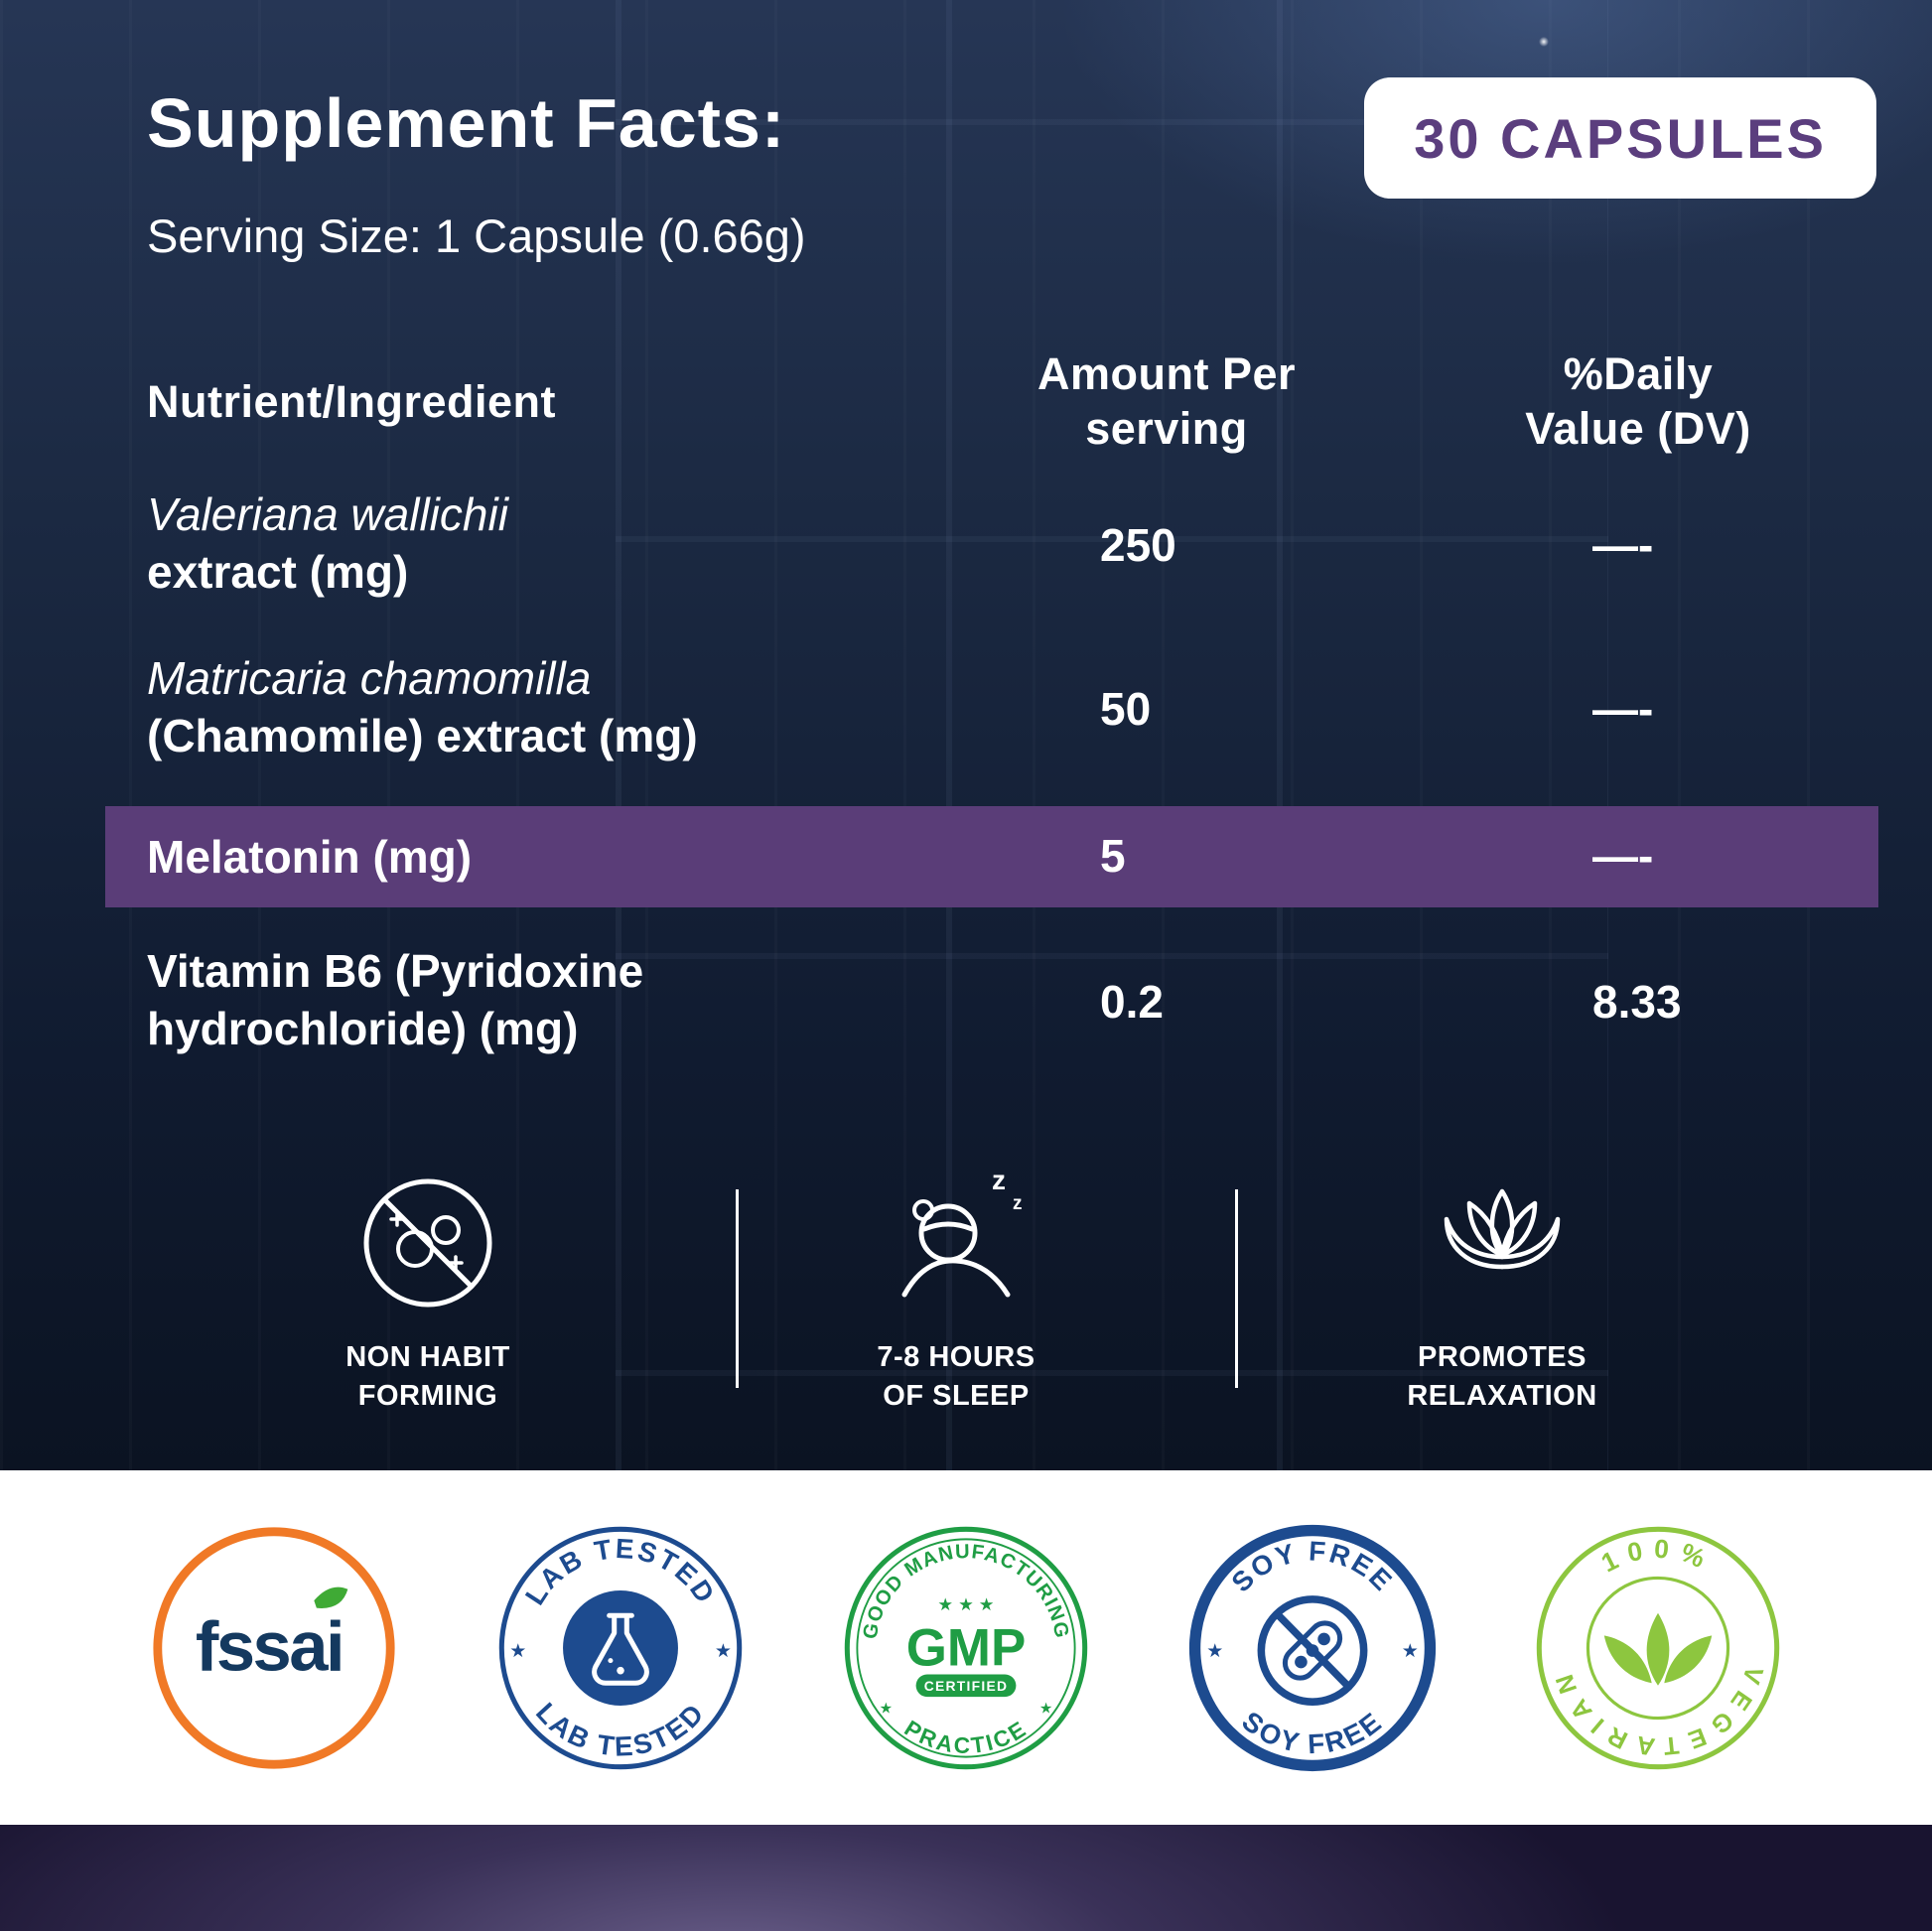  Describe the element at coordinates (1166, 401) in the screenshot. I see `column-amount: Amount Per serving` at that location.